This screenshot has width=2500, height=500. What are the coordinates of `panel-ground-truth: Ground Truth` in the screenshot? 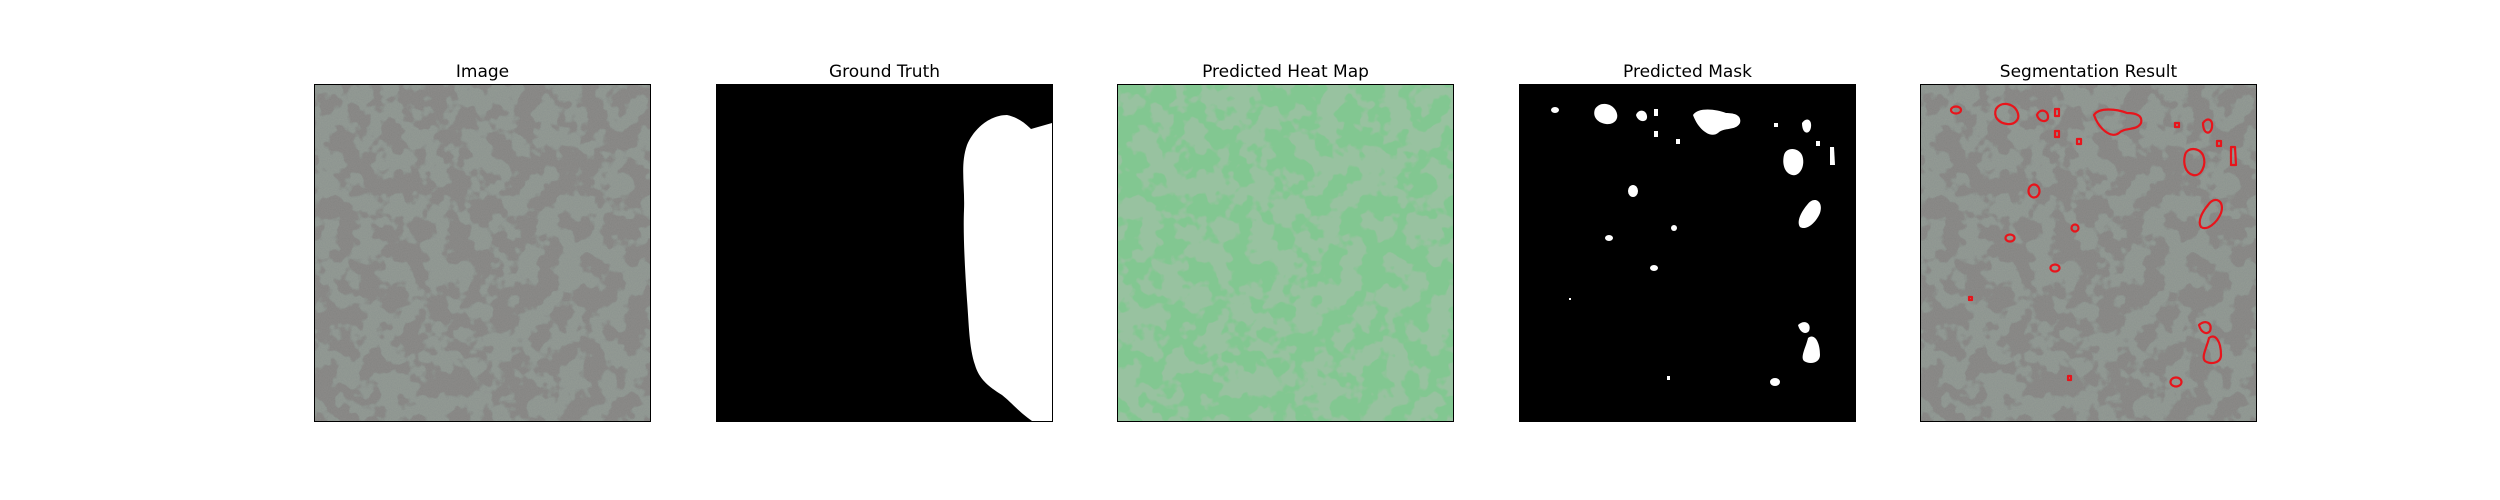 It's located at (884, 241).